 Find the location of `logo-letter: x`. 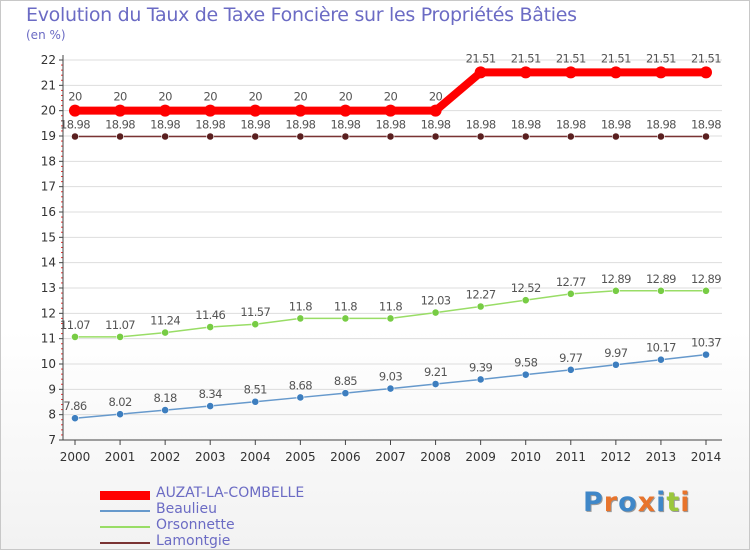

logo-letter: x is located at coordinates (647, 502).